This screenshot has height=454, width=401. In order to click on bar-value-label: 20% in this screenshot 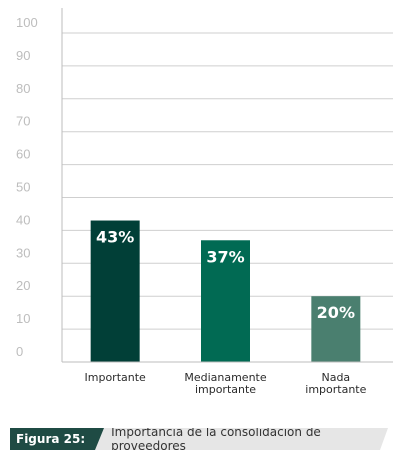, I will do `click(336, 312)`.